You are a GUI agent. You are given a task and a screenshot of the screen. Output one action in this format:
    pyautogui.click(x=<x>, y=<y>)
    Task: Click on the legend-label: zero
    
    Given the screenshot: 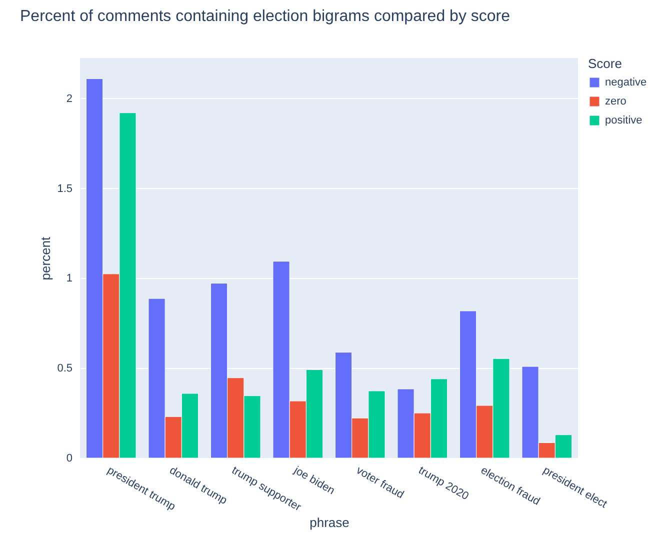 What is the action you would take?
    pyautogui.click(x=615, y=102)
    